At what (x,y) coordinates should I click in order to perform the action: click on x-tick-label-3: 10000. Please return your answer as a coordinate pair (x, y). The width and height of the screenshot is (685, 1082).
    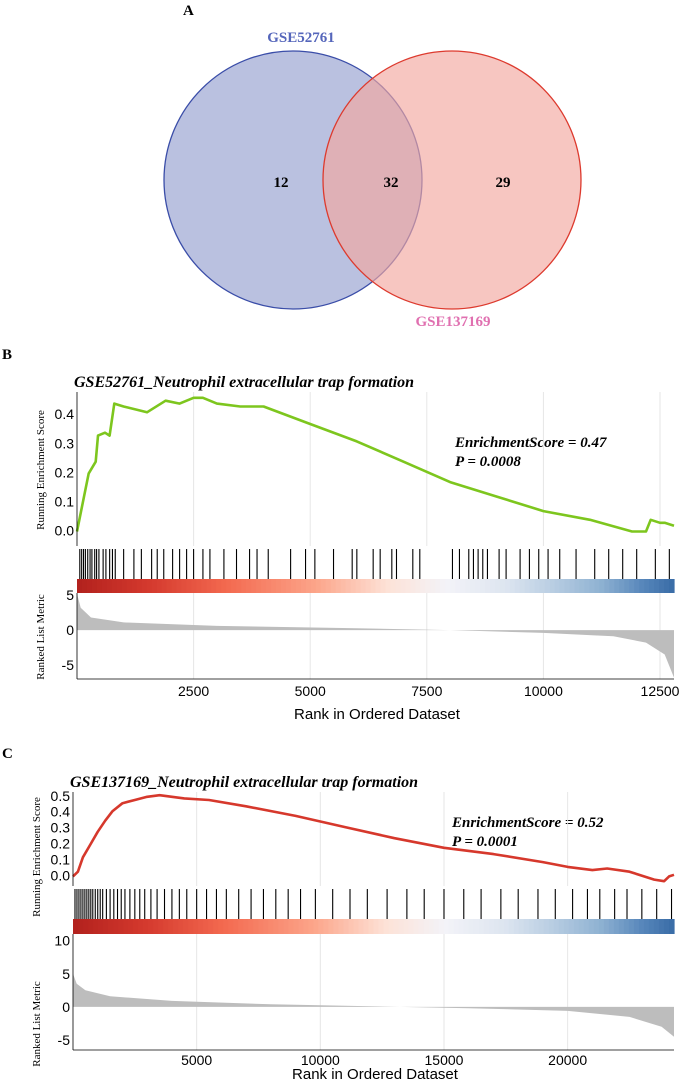
    Looking at the image, I should click on (543, 691).